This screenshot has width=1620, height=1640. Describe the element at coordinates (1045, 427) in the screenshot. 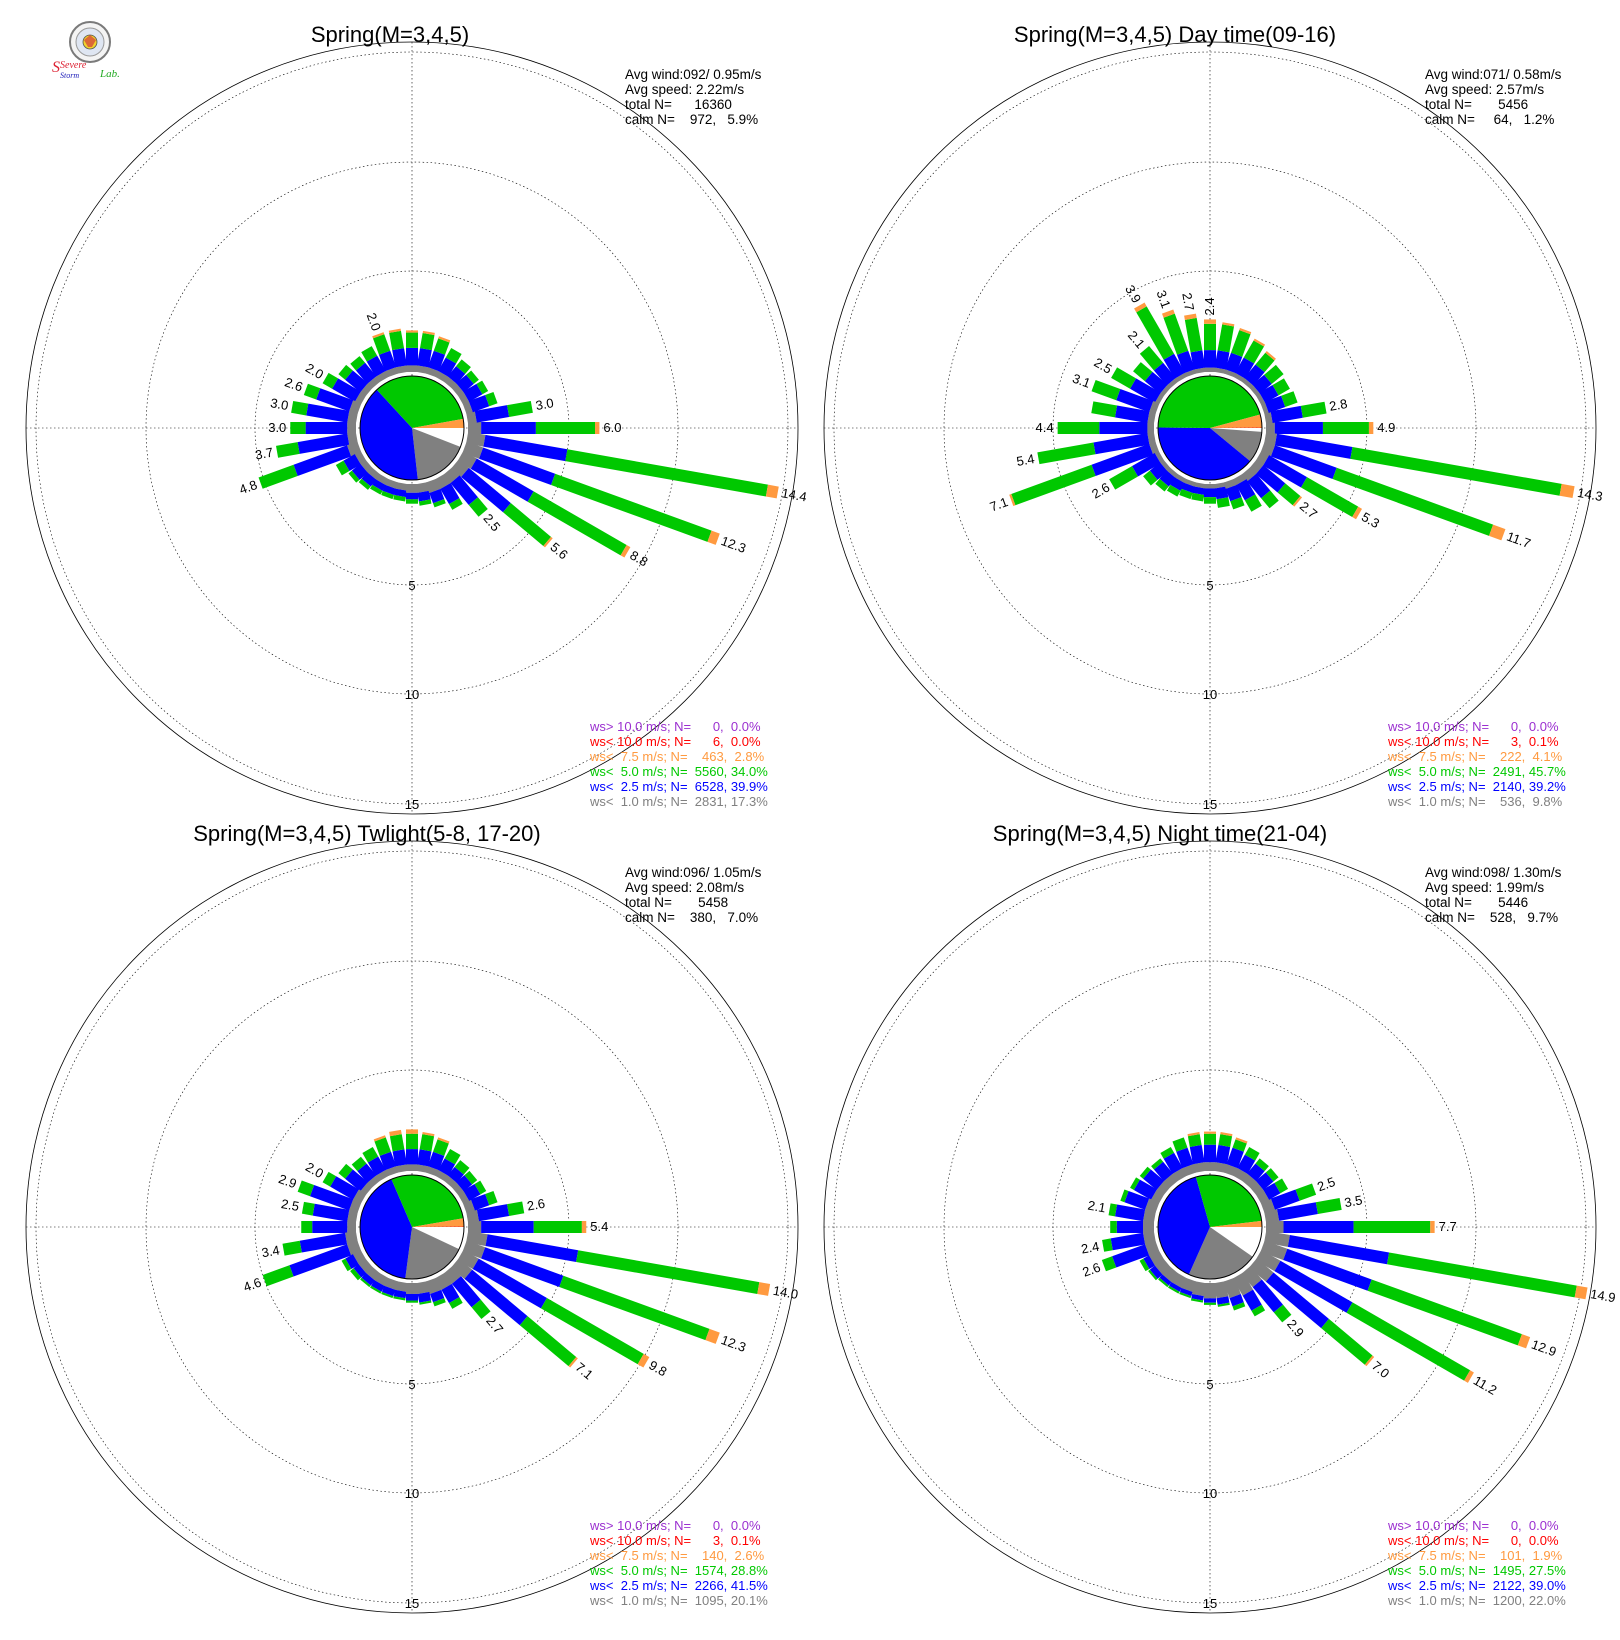

I see `bar-total-label: 4.4` at that location.